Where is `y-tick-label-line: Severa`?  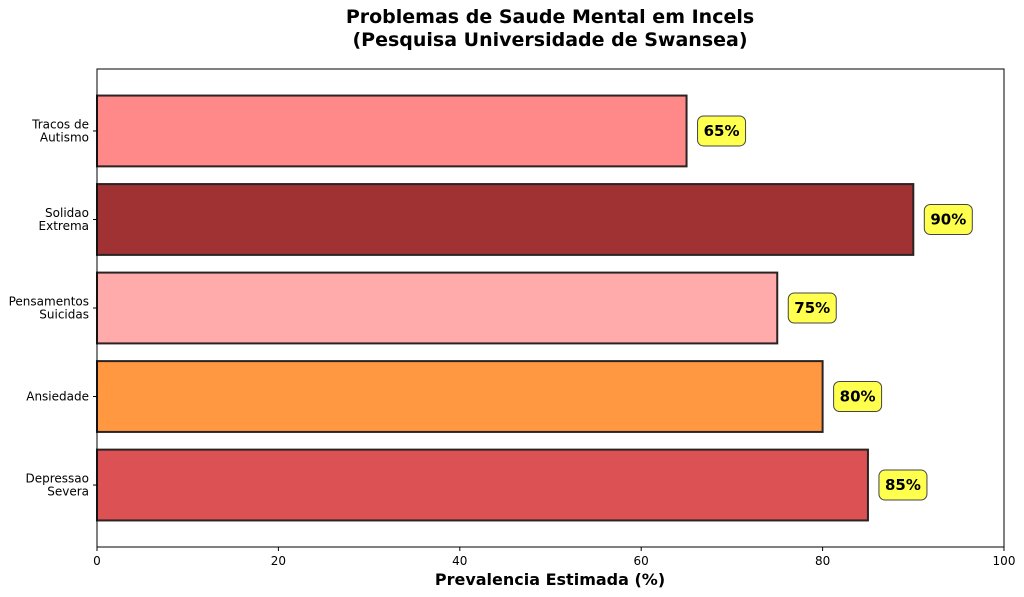
y-tick-label-line: Severa is located at coordinates (68, 492).